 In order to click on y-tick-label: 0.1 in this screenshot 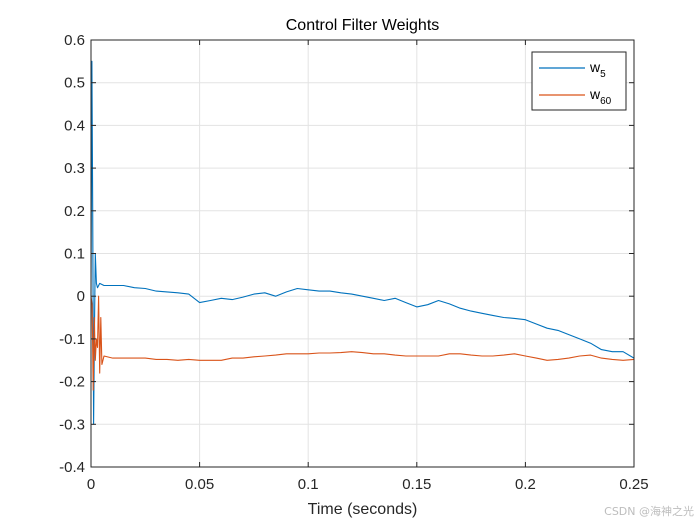, I will do `click(74, 254)`.